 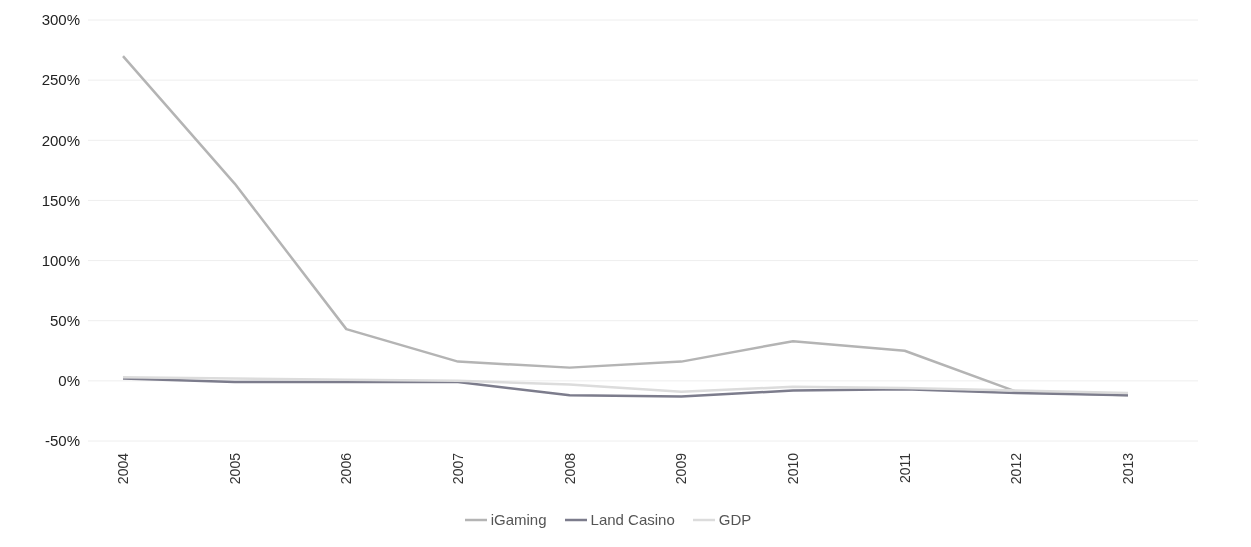 I want to click on y-tick-label: -50%, so click(x=62, y=441).